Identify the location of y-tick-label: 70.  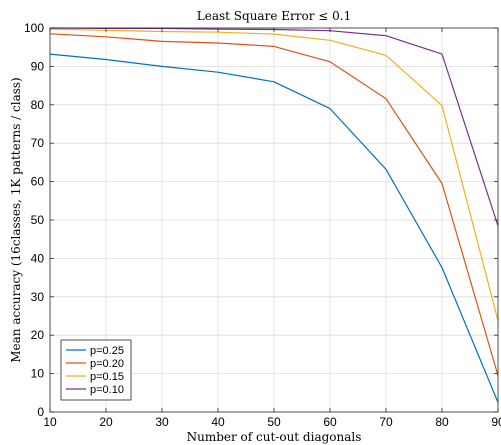
(38, 143).